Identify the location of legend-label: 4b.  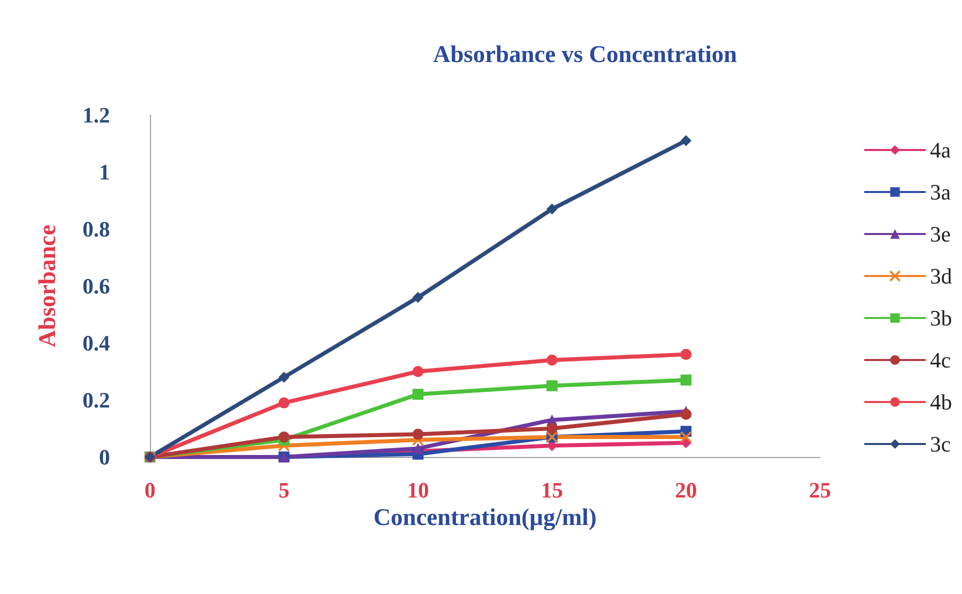
(941, 402).